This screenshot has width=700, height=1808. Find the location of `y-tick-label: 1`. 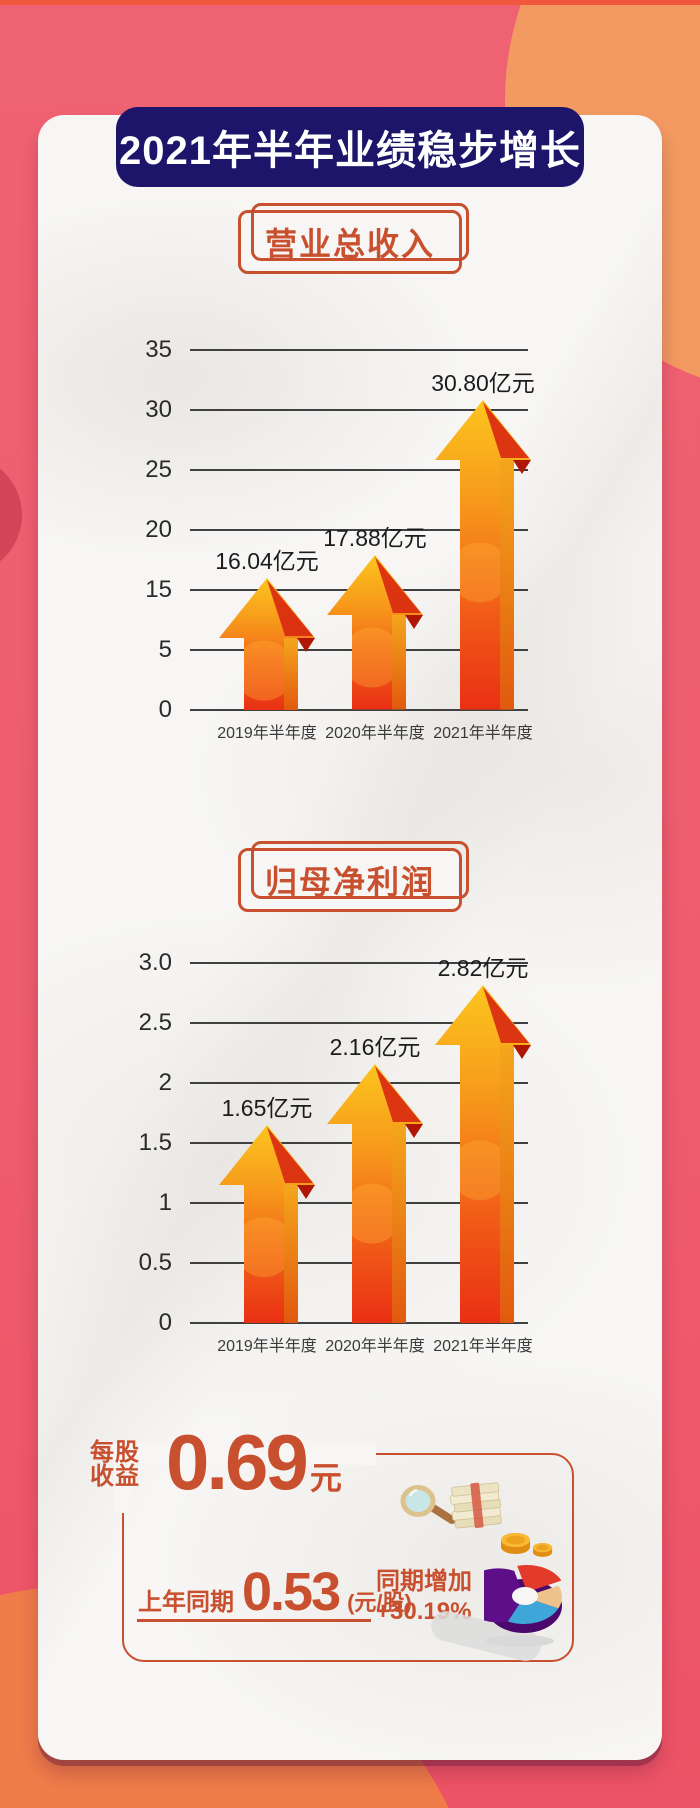

y-tick-label: 1 is located at coordinates (165, 1202).